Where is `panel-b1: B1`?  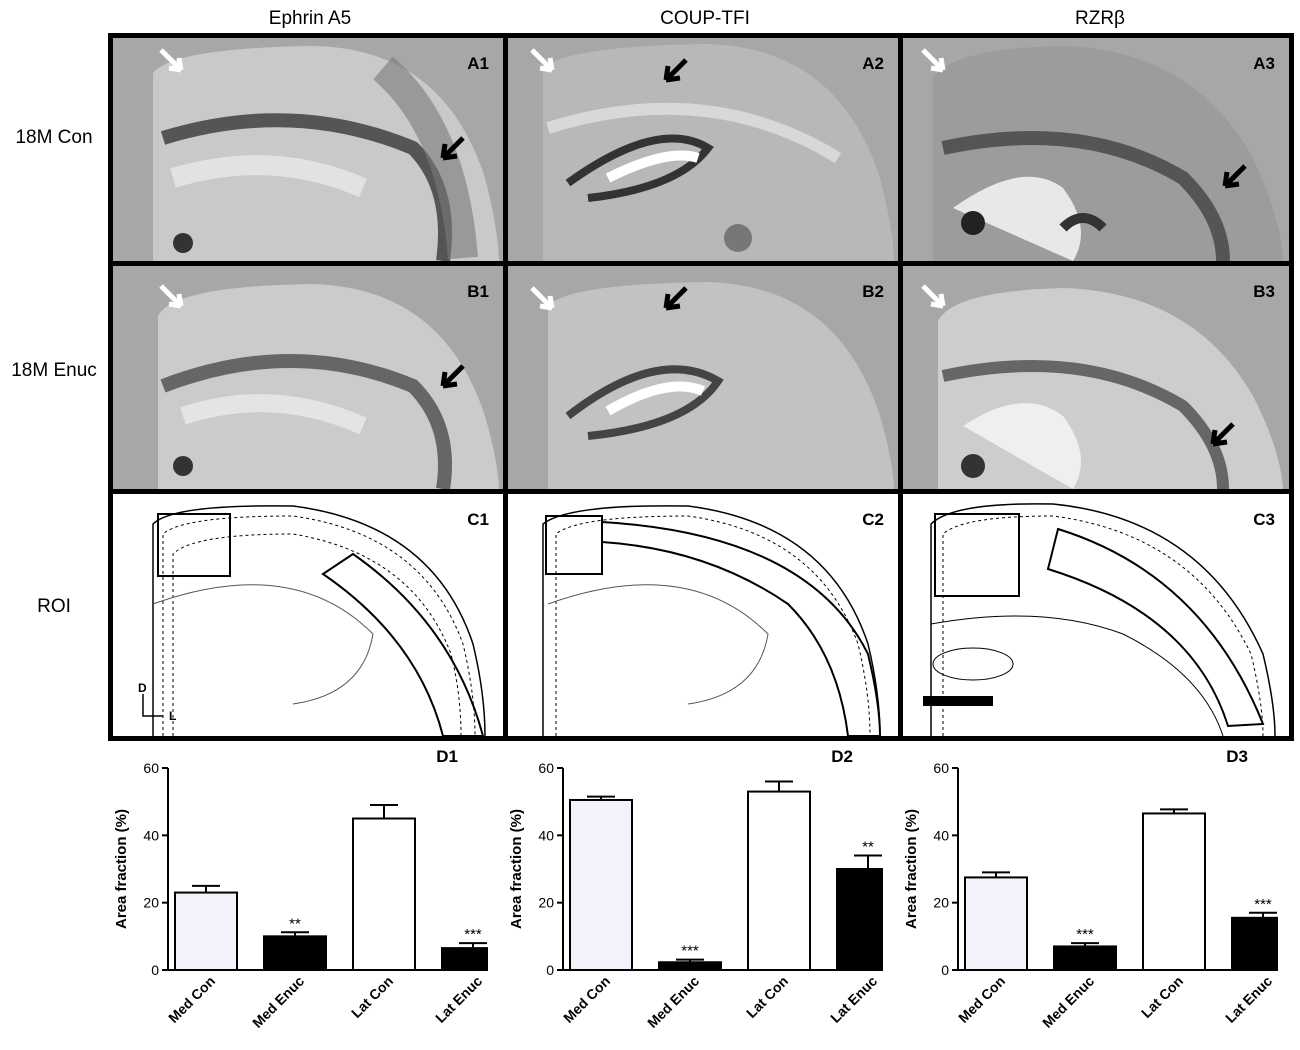
panel-b1: B1 is located at coordinates (308, 377).